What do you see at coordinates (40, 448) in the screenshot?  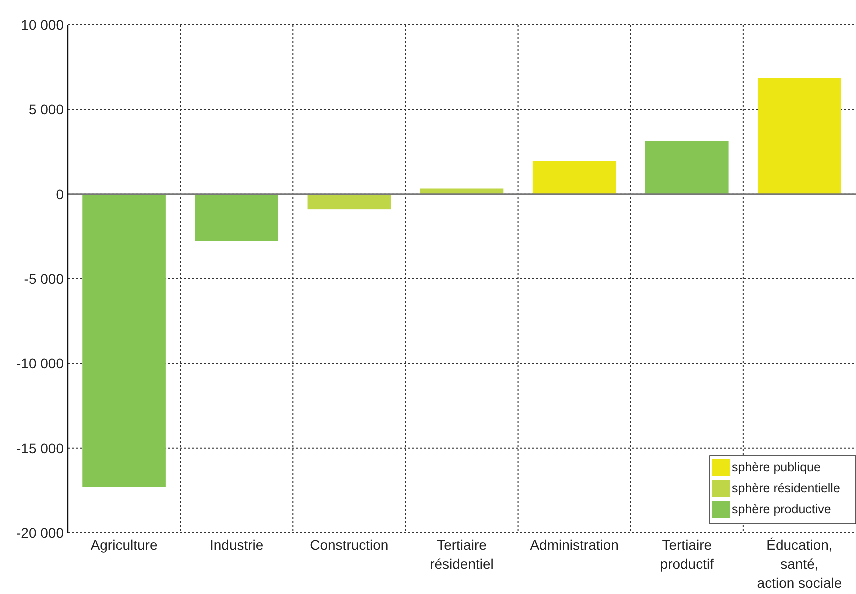 I see `y-tick-label: -15 000` at bounding box center [40, 448].